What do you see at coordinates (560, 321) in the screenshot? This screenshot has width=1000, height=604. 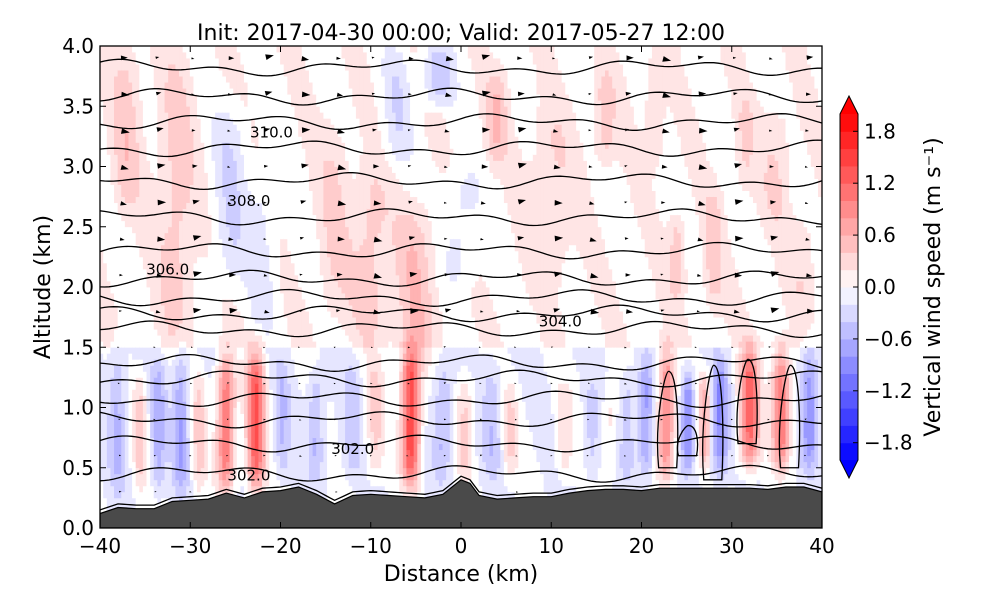 I see `contour-label: 304.0` at bounding box center [560, 321].